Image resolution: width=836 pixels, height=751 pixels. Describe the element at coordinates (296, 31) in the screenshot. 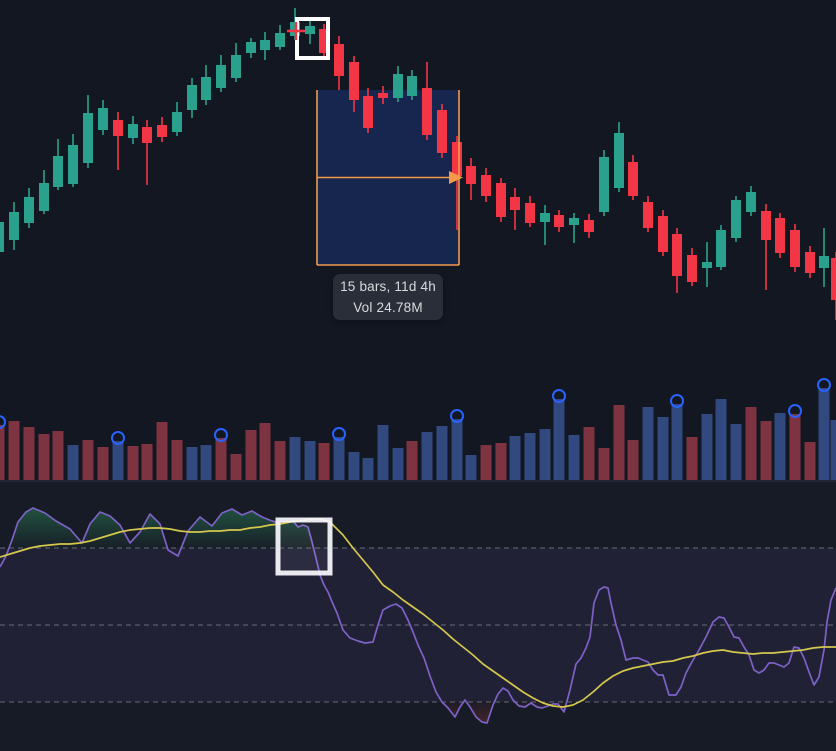

I see `crosshair-marker` at that location.